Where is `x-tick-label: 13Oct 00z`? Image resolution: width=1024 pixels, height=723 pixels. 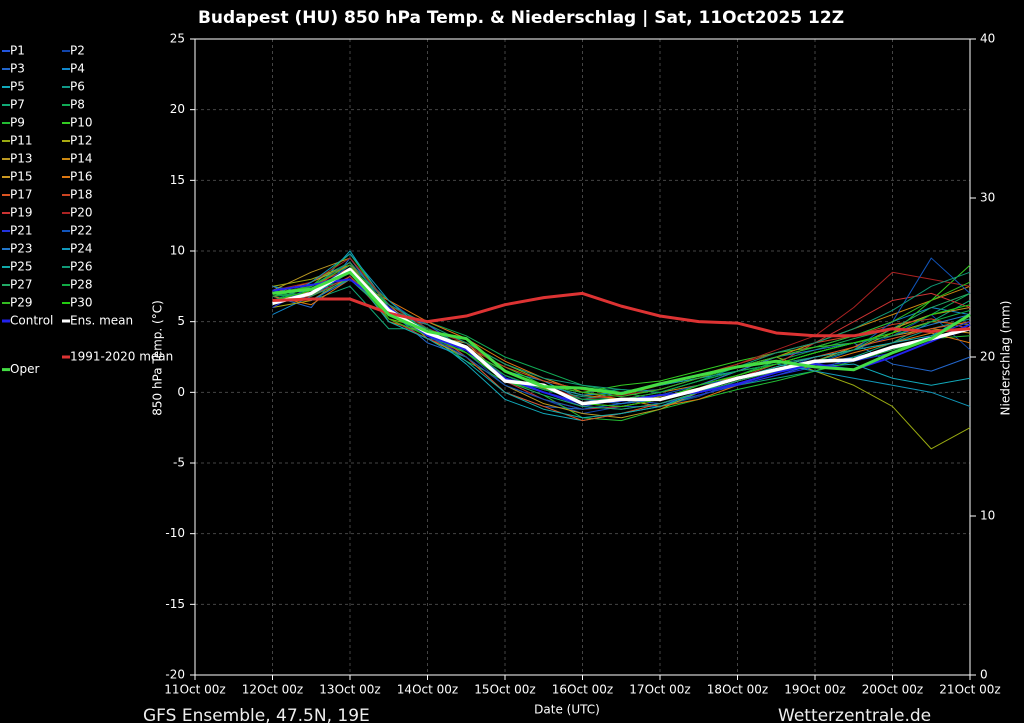
x-tick-label: 13Oct 00z is located at coordinates (349, 690).